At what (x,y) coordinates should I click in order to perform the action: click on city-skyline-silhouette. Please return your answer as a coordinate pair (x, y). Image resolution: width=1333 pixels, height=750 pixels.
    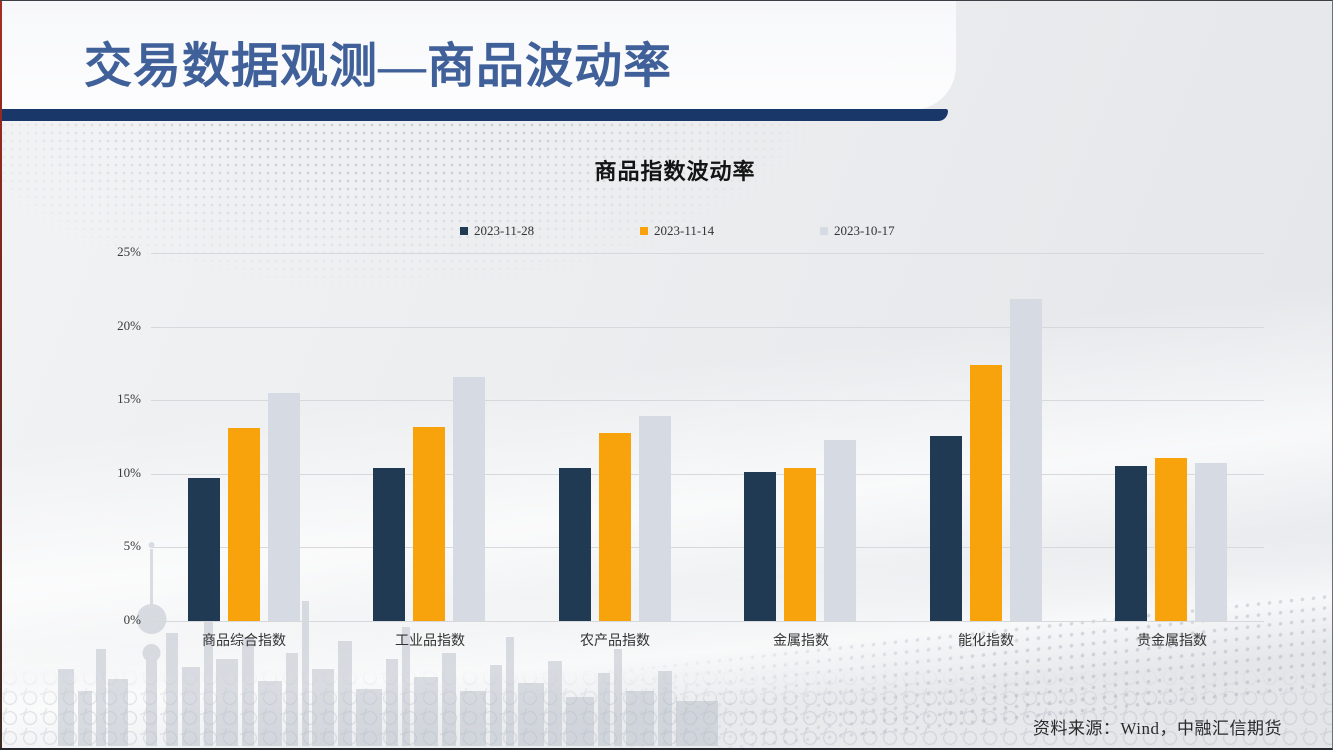
    Looking at the image, I should click on (388, 644).